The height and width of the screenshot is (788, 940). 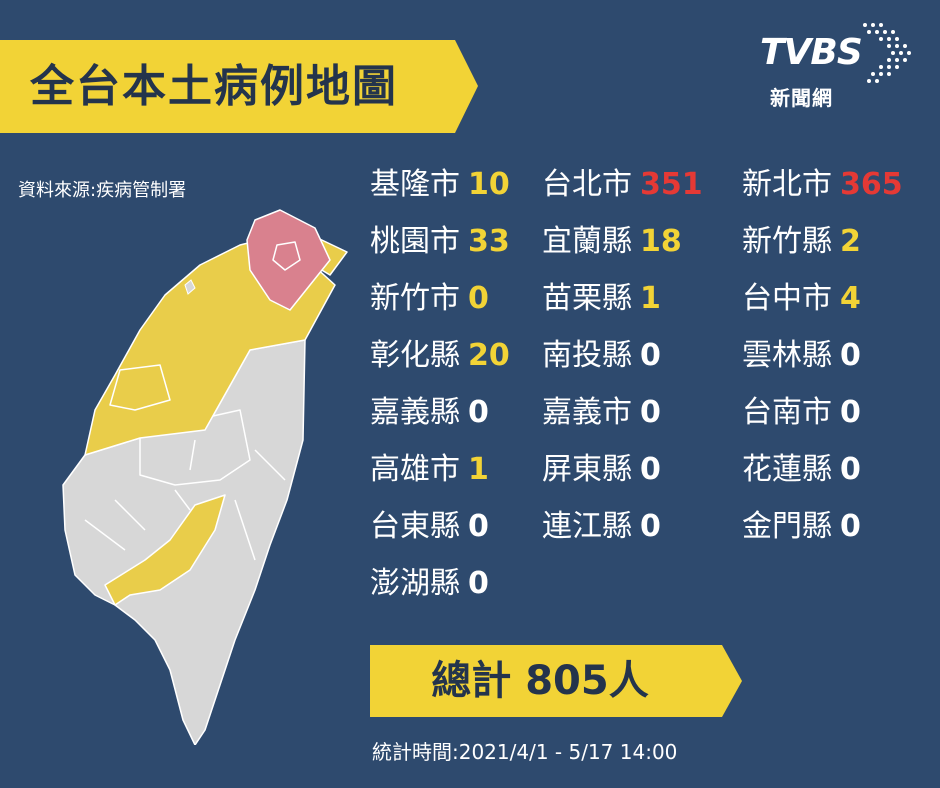 I want to click on county-name: 新竹市, so click(x=415, y=298).